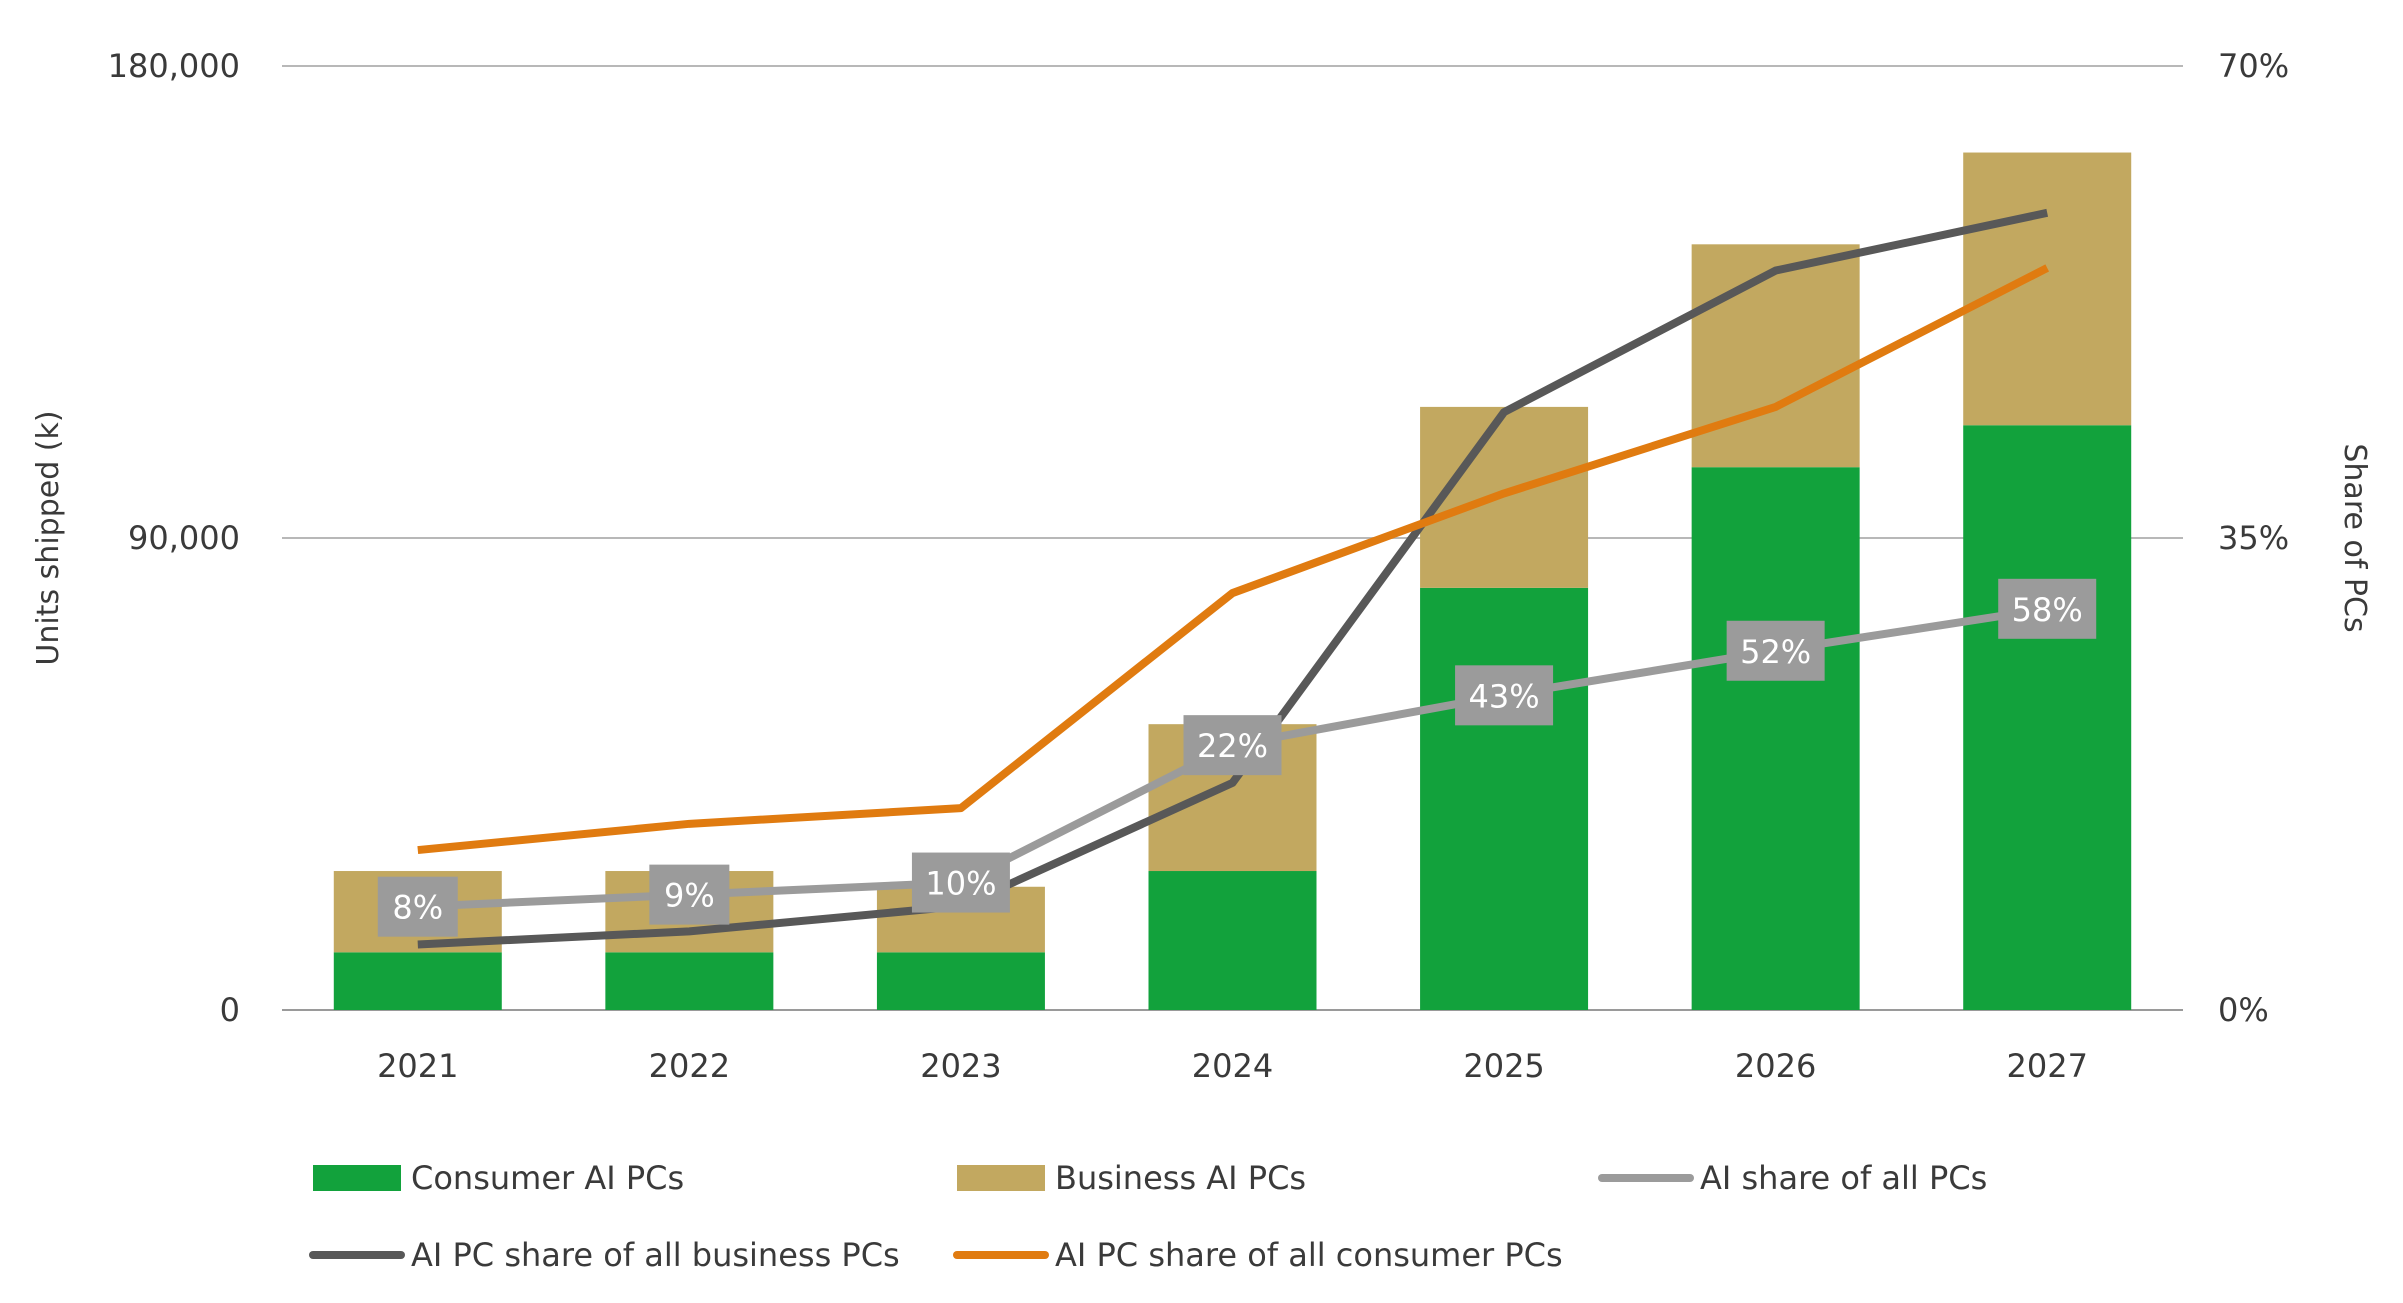 This screenshot has width=2403, height=1303. I want to click on x-tick-label: 2025, so click(1503, 1066).